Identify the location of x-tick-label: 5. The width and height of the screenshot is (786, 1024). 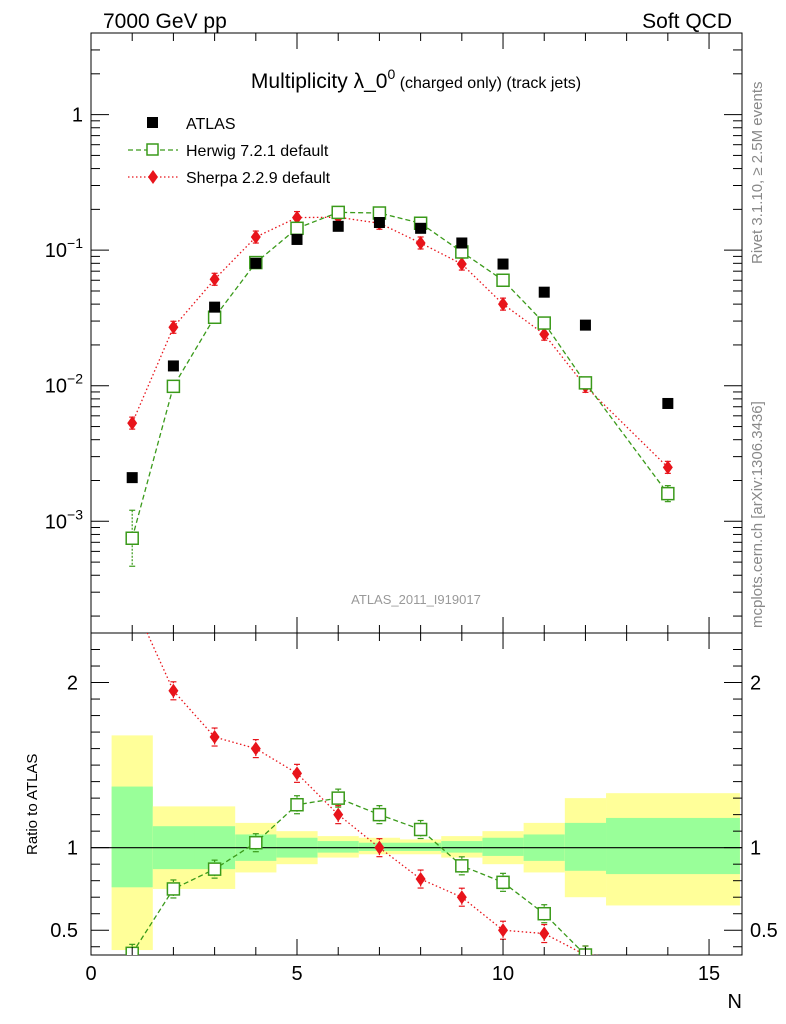
(296, 974).